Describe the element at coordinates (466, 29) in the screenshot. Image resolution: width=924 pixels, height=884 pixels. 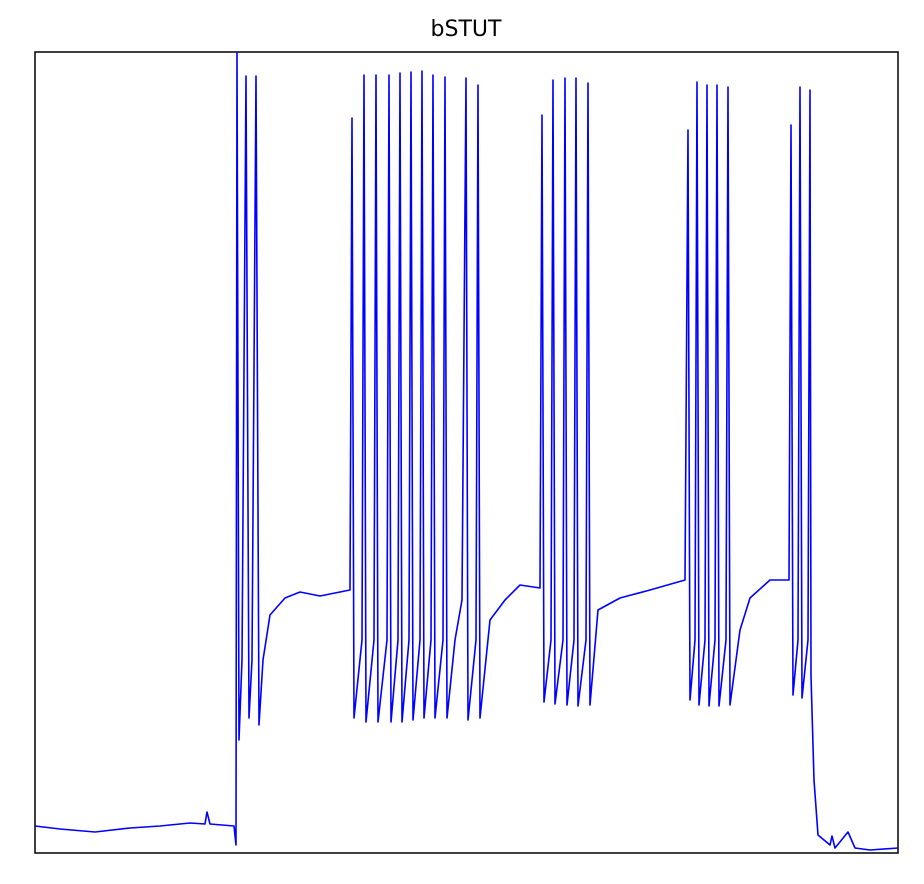
I see `chart-title: bSTUT` at that location.